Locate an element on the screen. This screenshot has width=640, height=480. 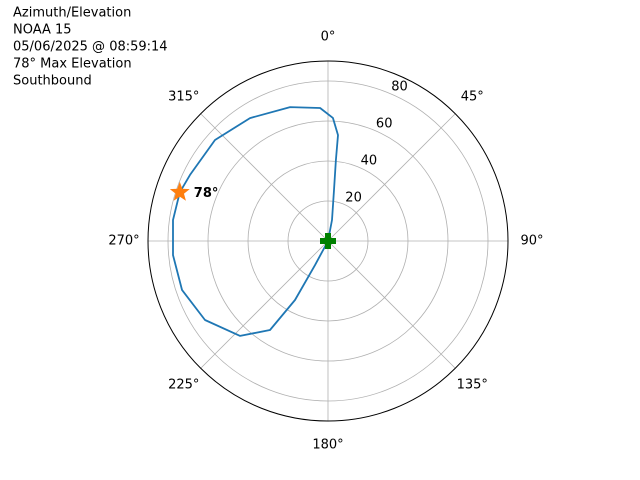
theta-tick-label: 180° is located at coordinates (327, 445).